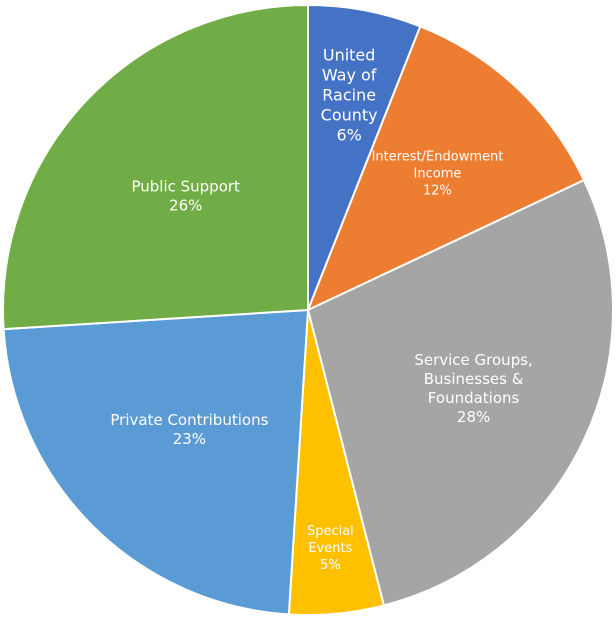 This screenshot has width=616, height=621. What do you see at coordinates (330, 548) in the screenshot?
I see `data-label-special-events: Special Events 5%` at bounding box center [330, 548].